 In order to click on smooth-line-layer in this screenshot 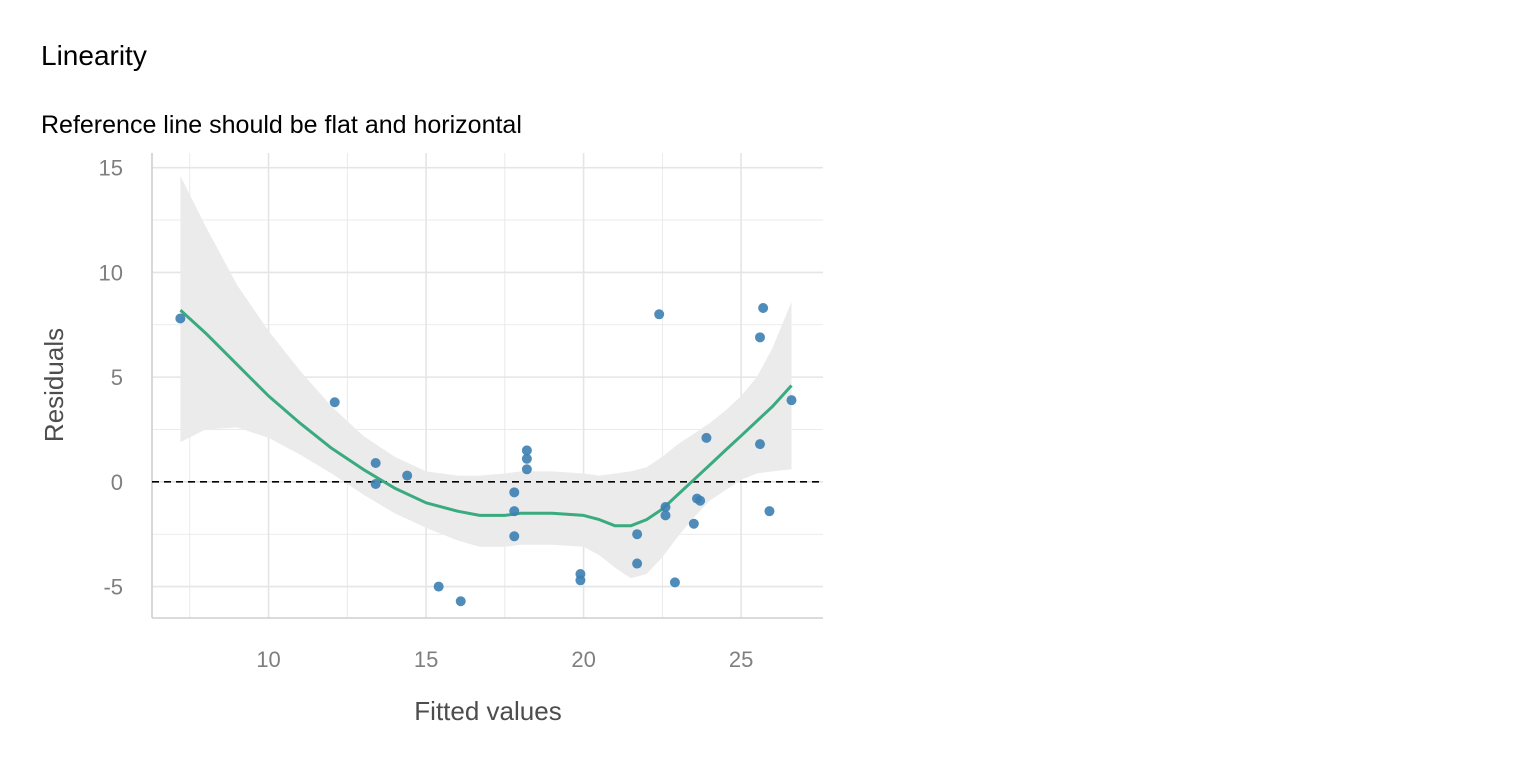, I will do `click(486, 418)`.